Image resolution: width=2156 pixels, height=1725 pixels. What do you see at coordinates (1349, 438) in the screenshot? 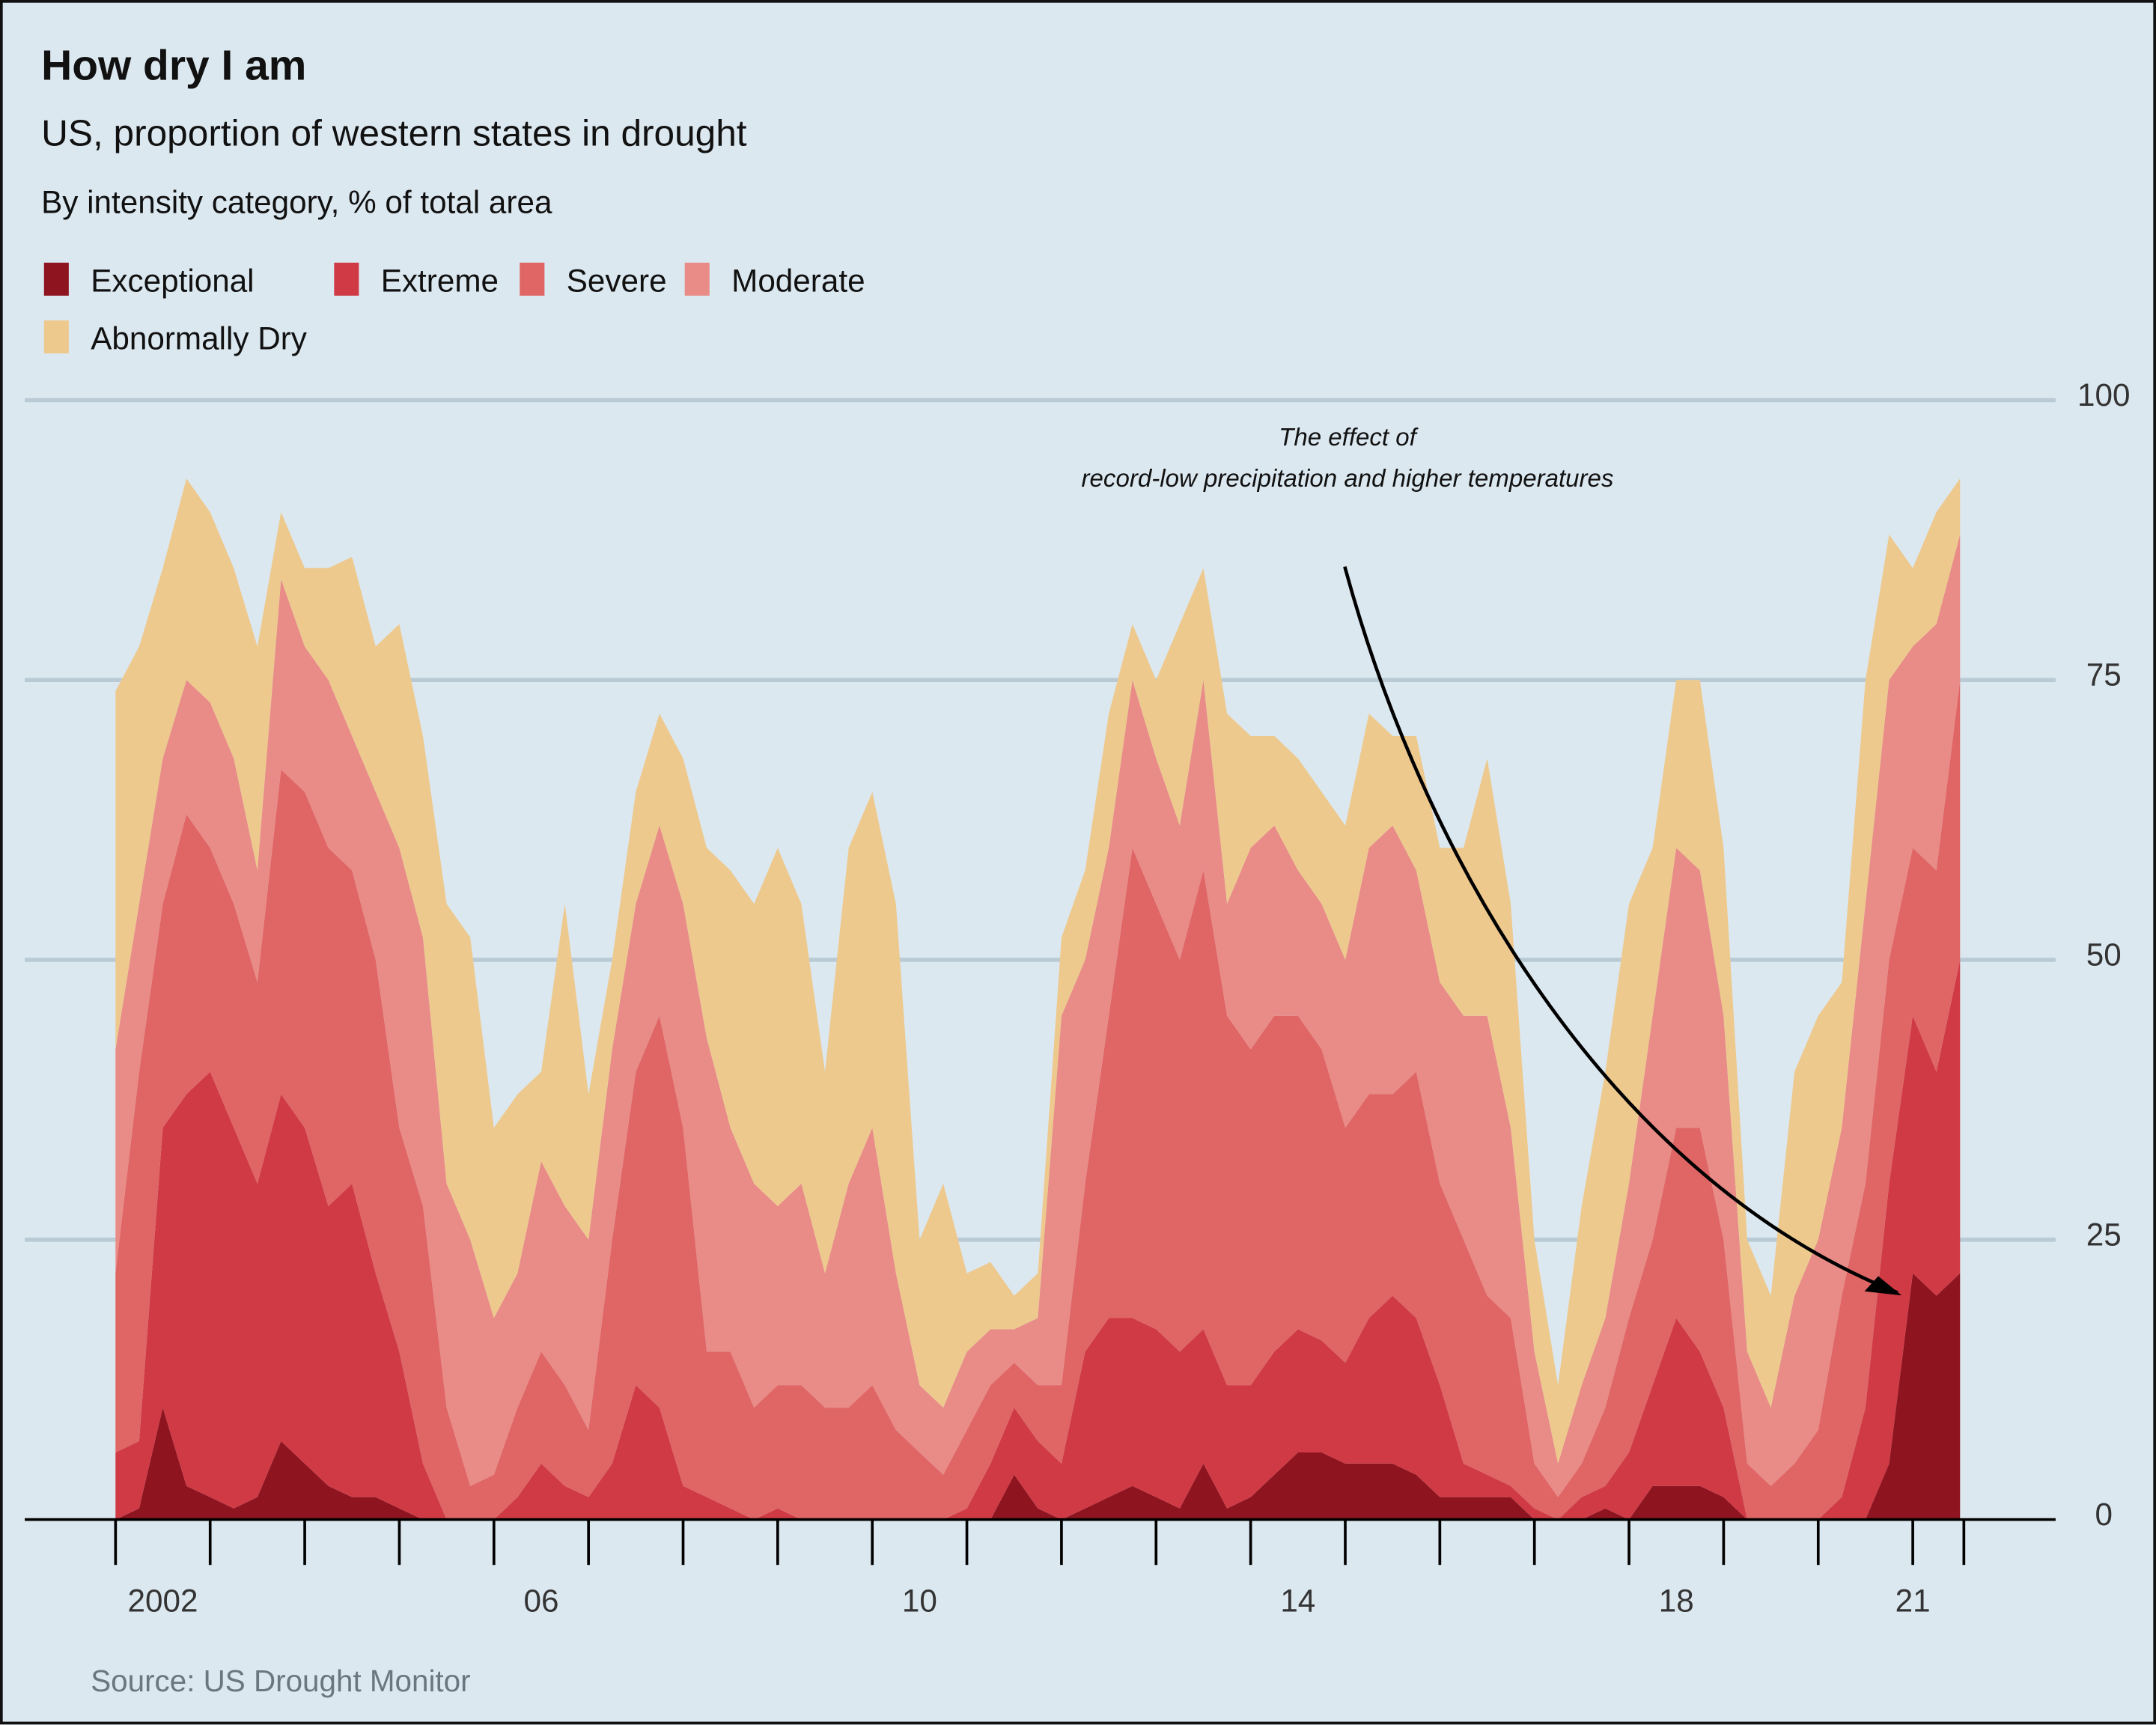
I see `annotation: The effect of` at bounding box center [1349, 438].